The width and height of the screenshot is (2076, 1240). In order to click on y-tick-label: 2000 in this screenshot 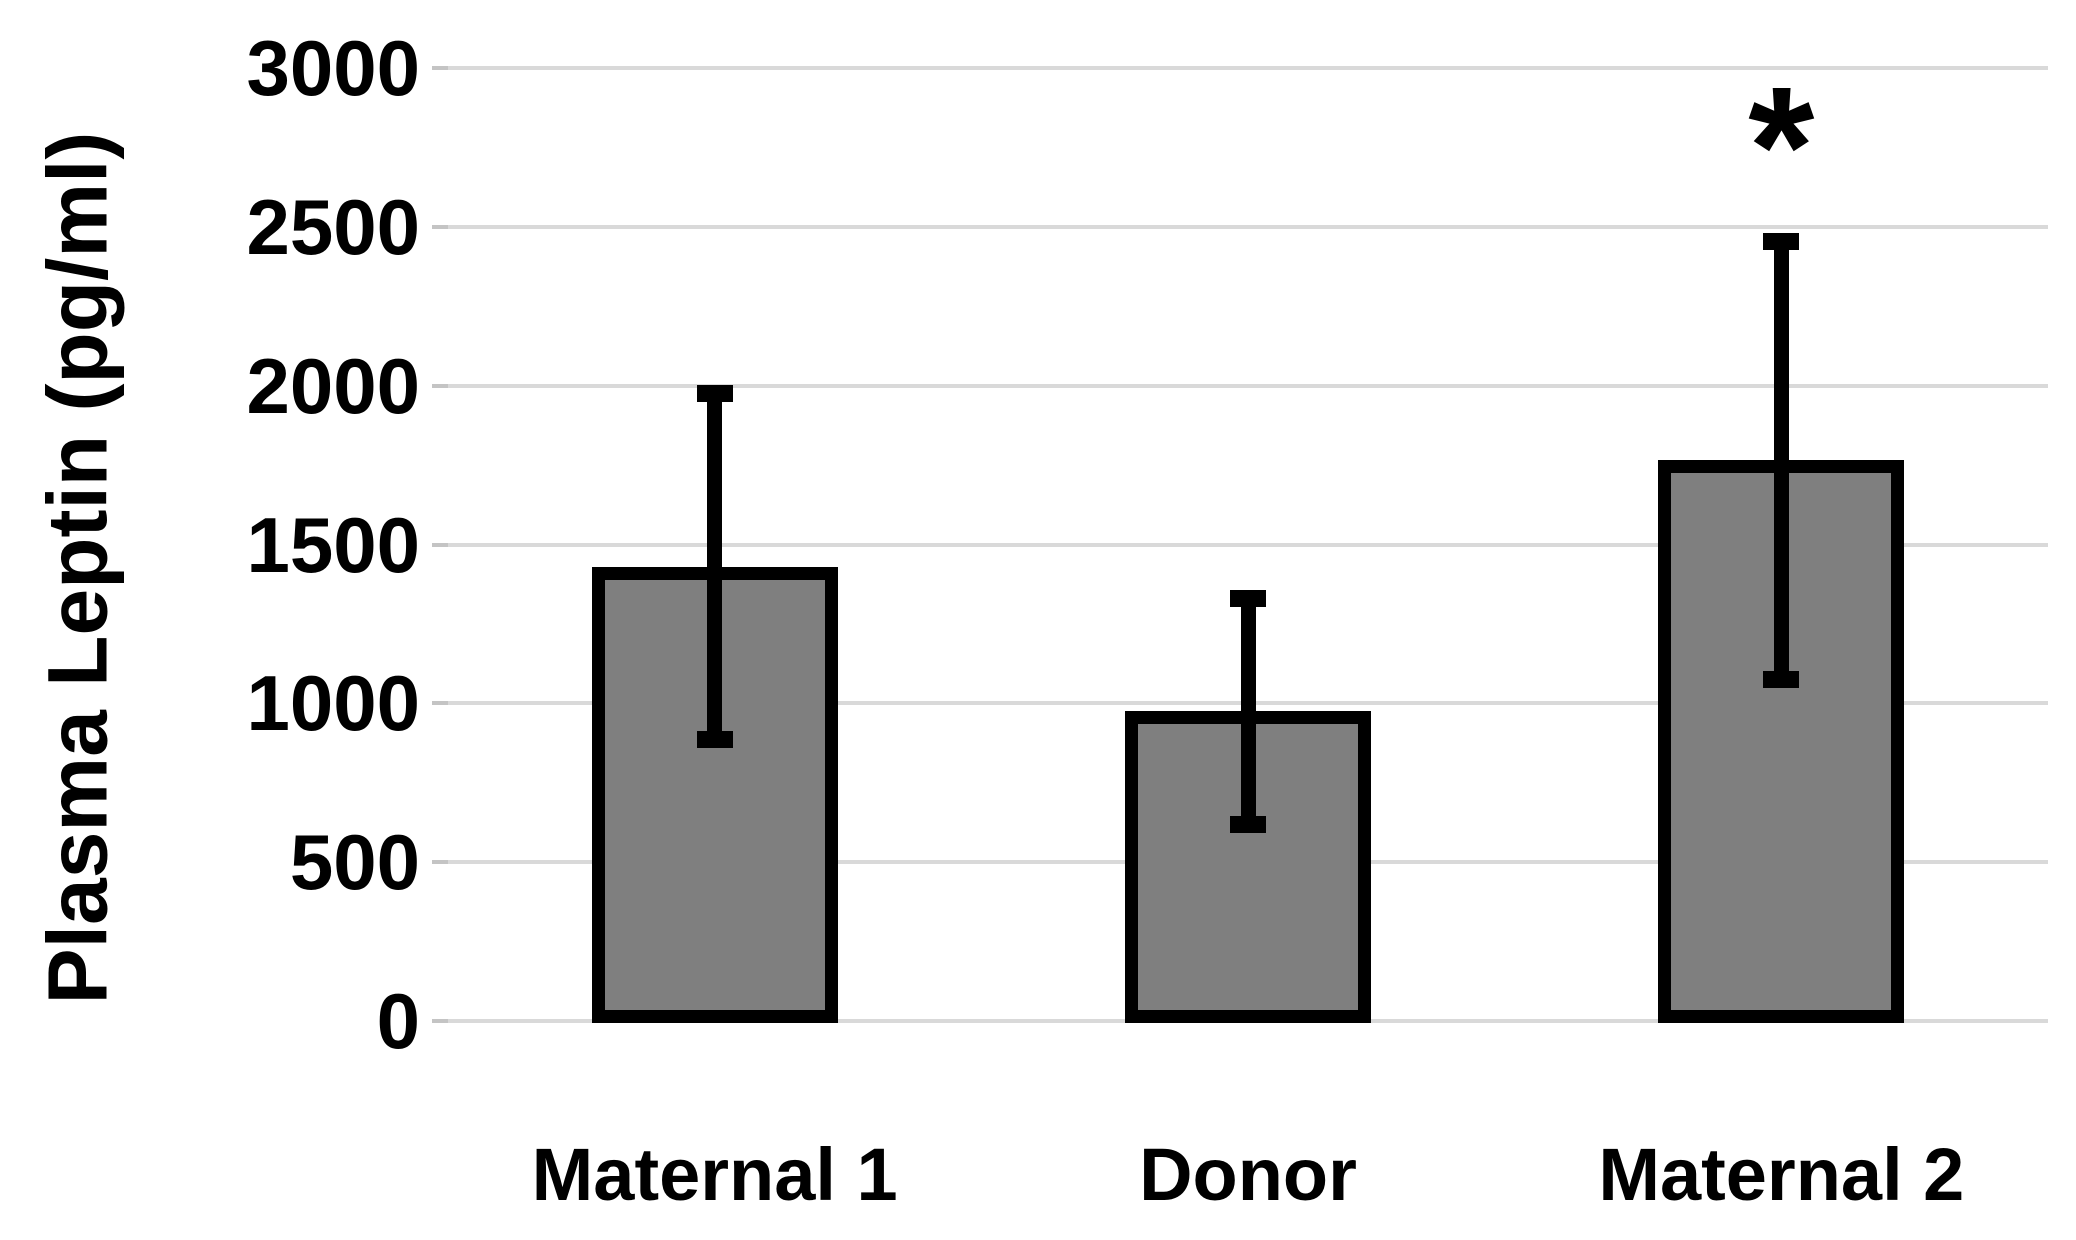, I will do `click(333, 385)`.